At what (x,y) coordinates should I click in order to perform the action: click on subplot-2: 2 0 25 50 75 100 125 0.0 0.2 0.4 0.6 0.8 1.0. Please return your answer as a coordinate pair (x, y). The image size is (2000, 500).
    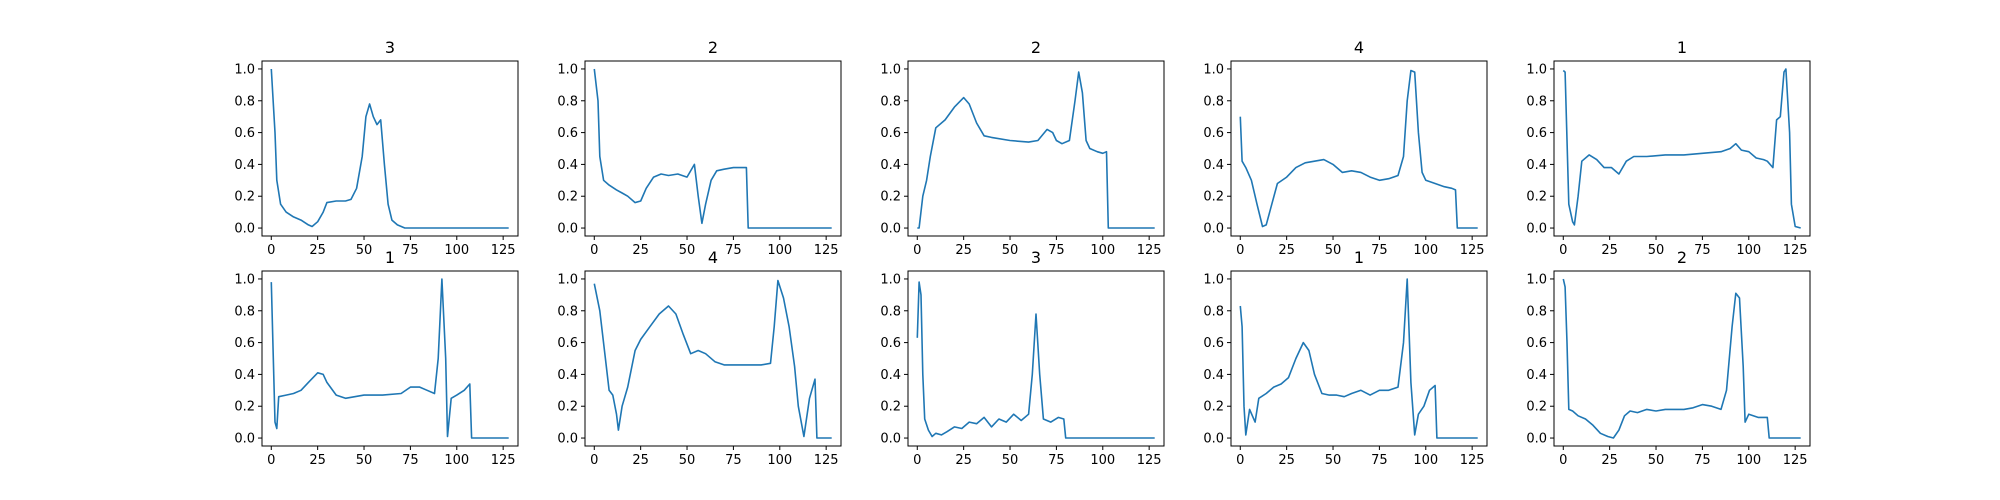
    Looking at the image, I should click on (699, 148).